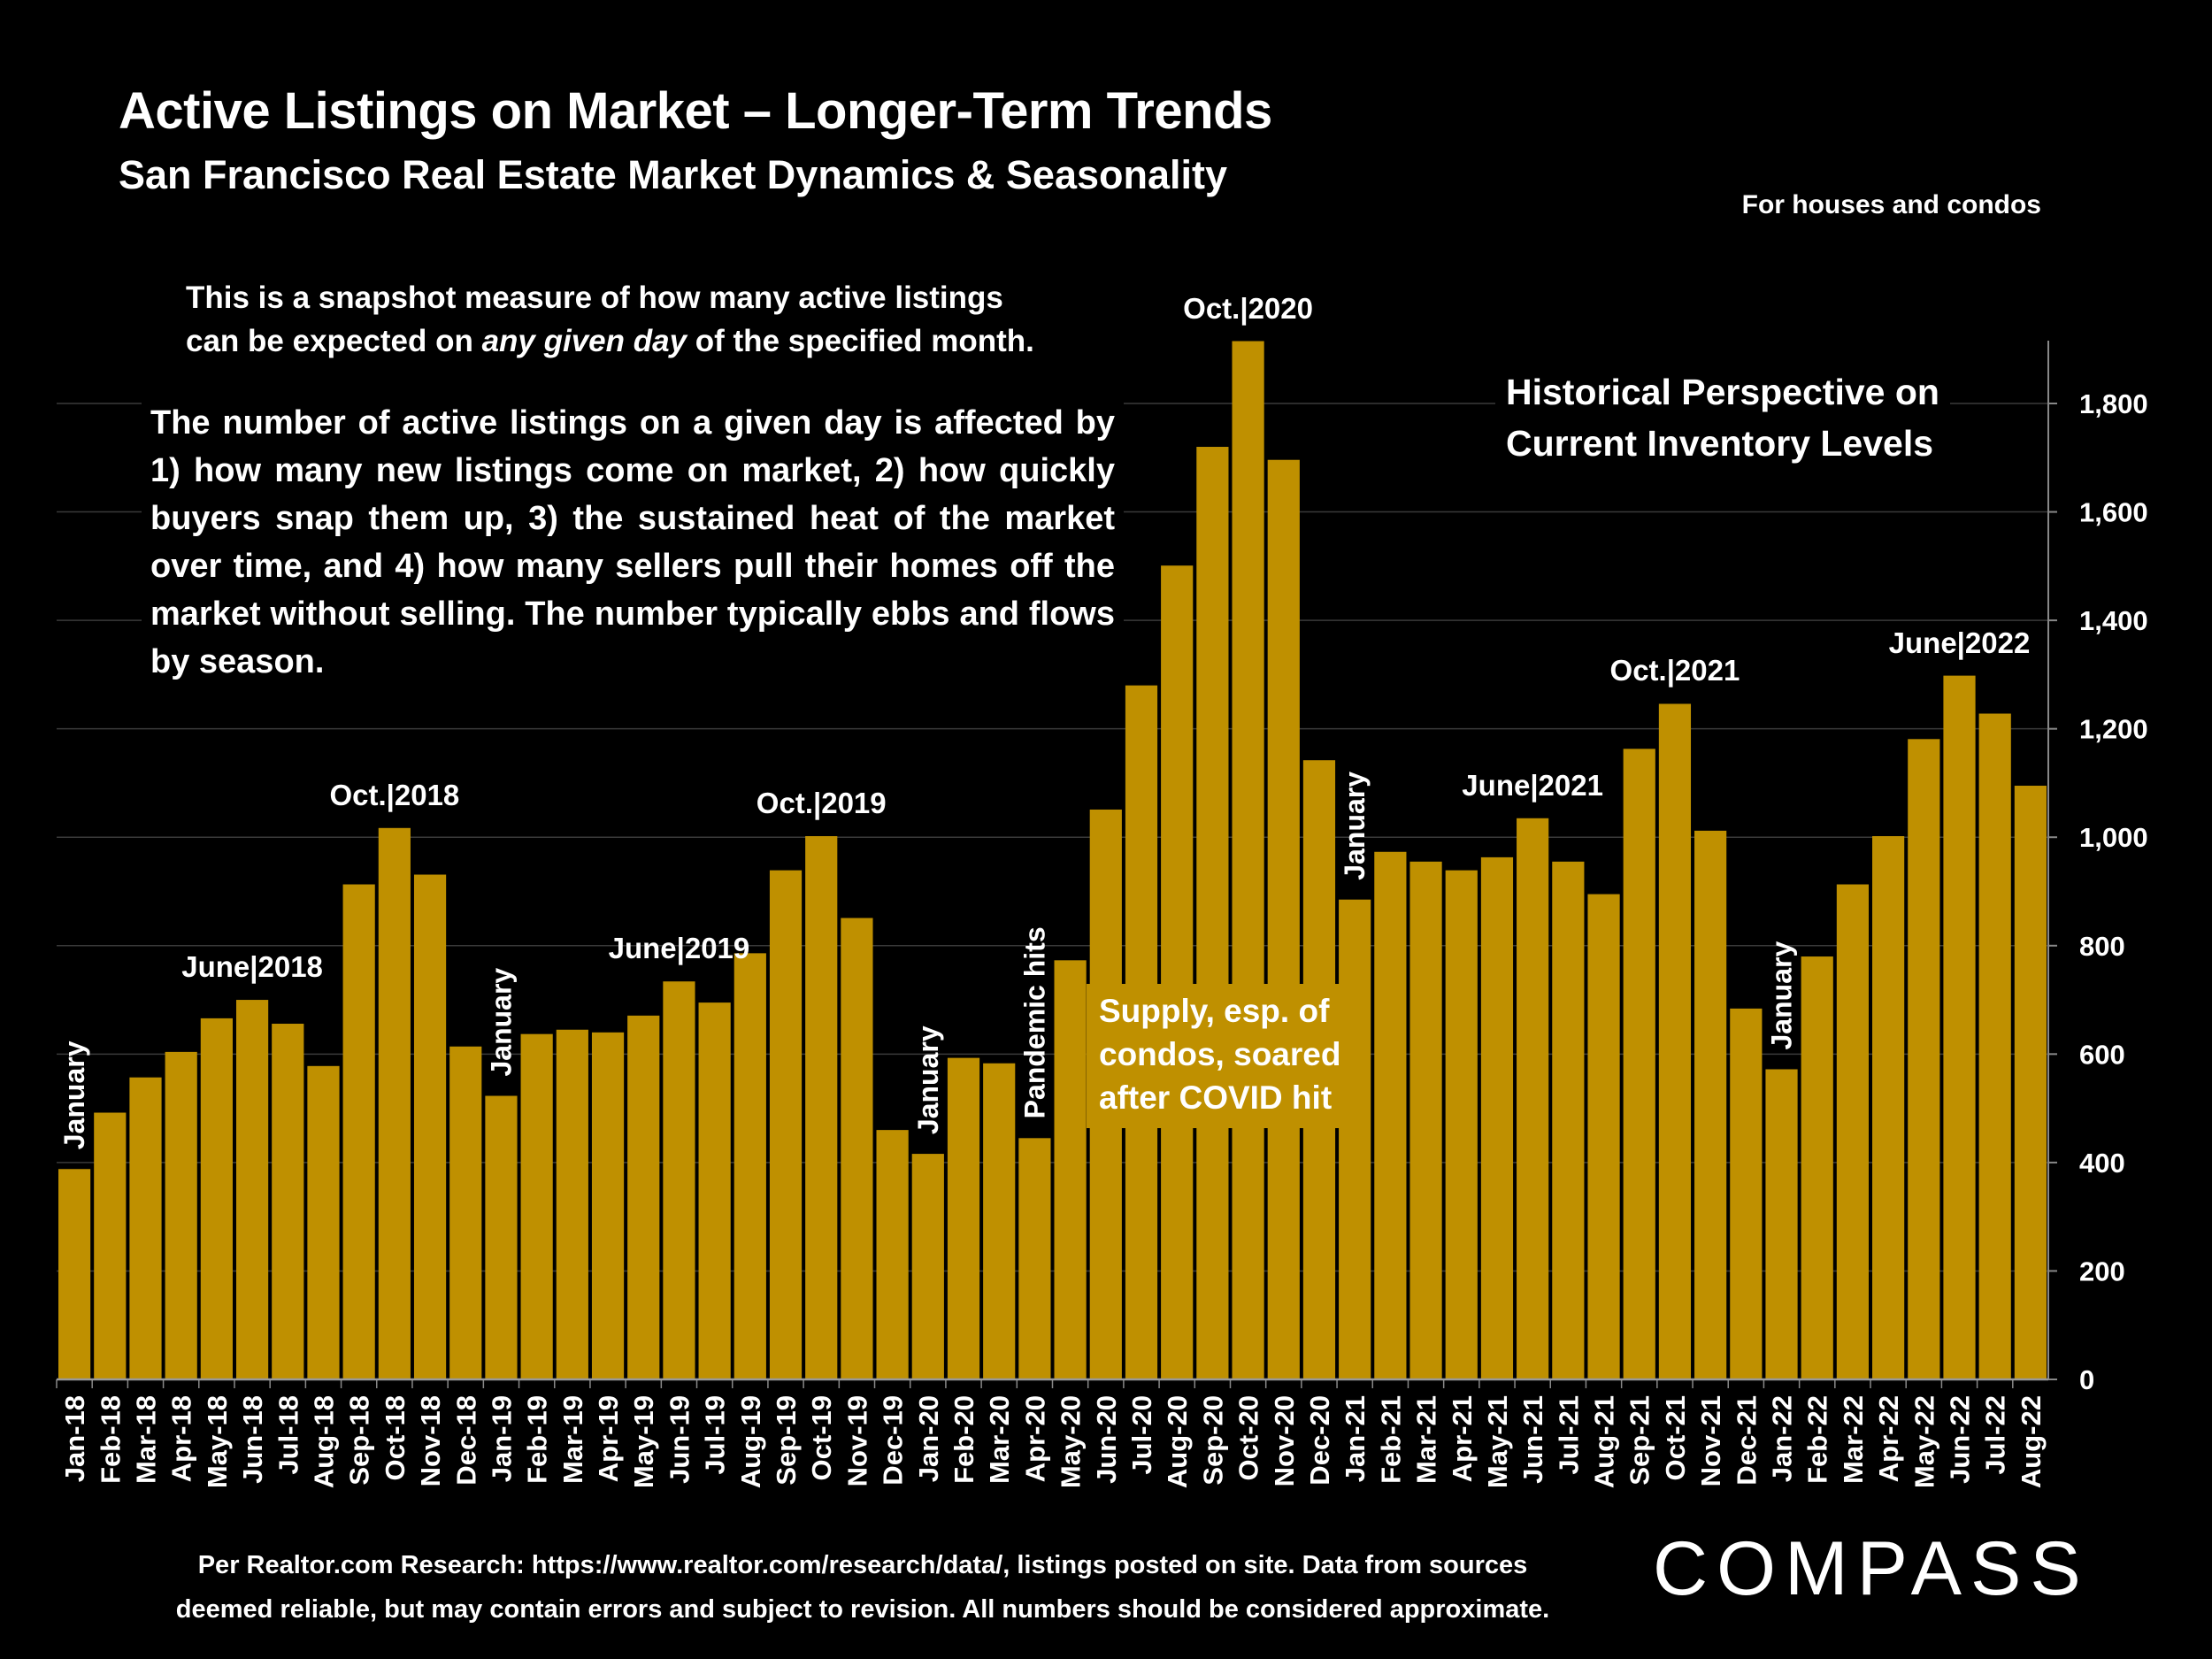 The height and width of the screenshot is (1659, 2212). I want to click on x-tick-label: Apr-19, so click(609, 1439).